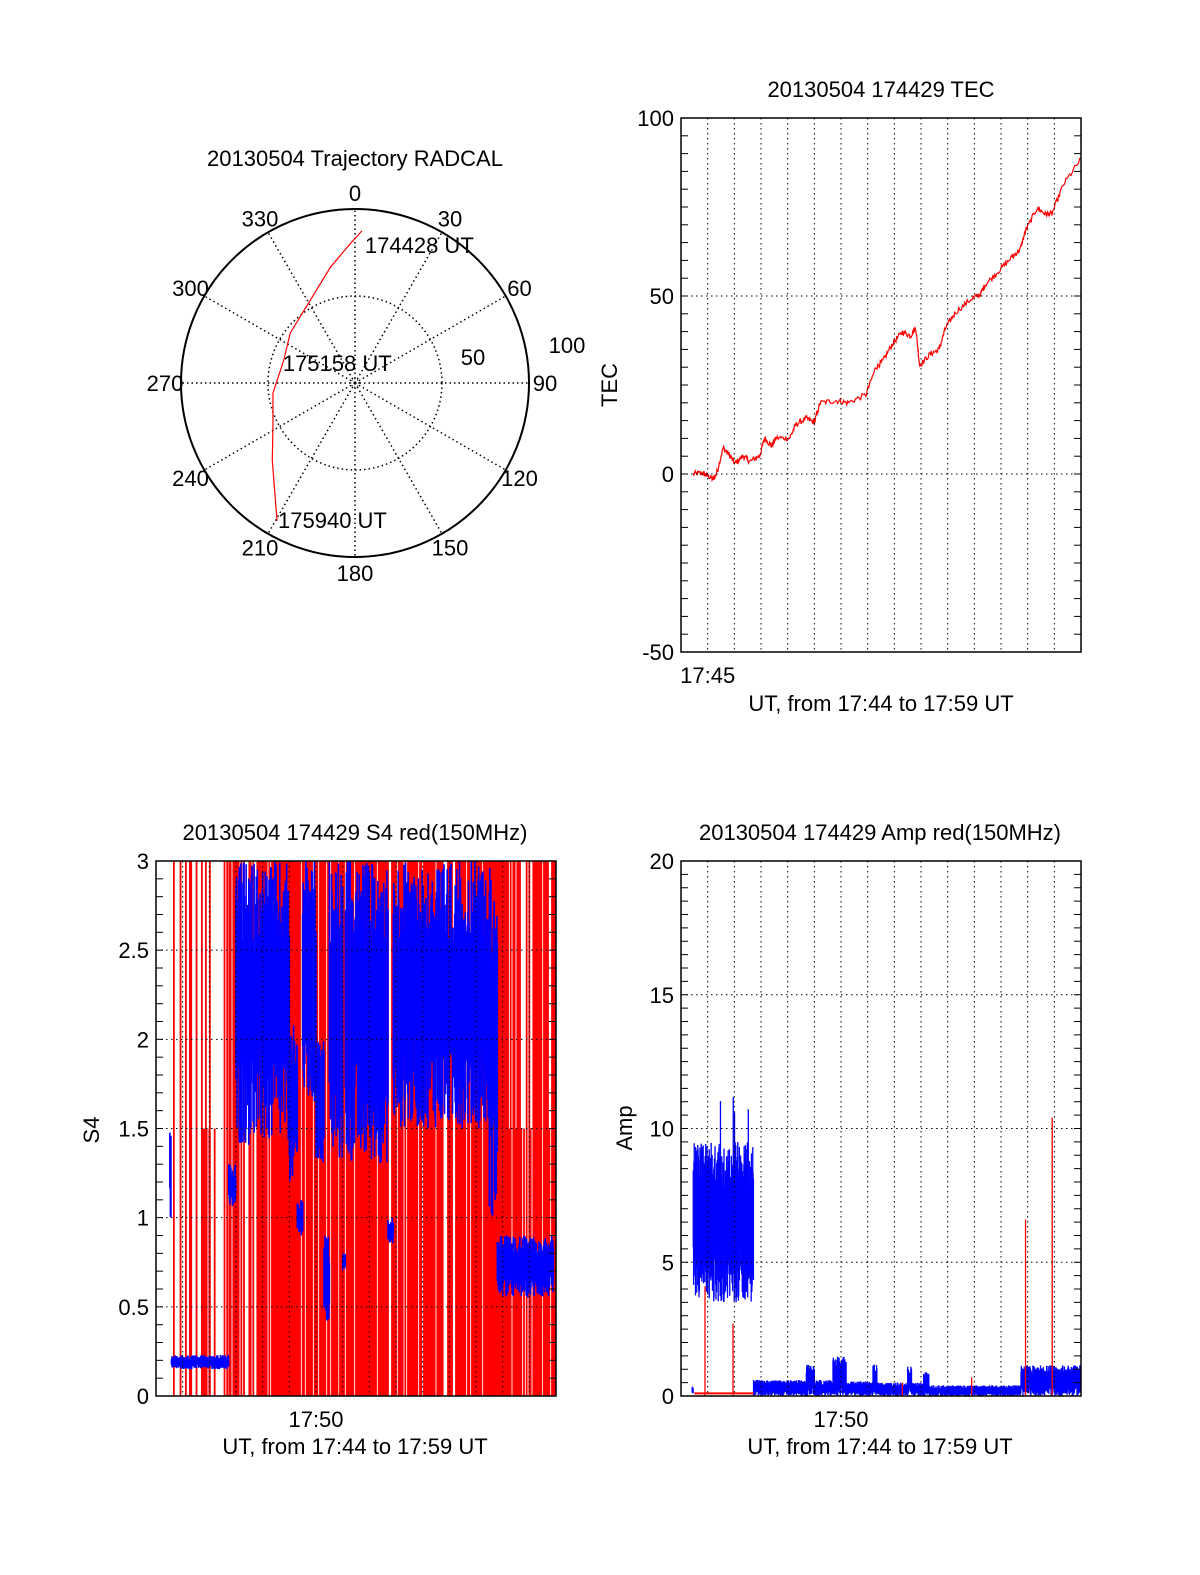  I want to click on y-tick-label: 1, so click(143, 1218).